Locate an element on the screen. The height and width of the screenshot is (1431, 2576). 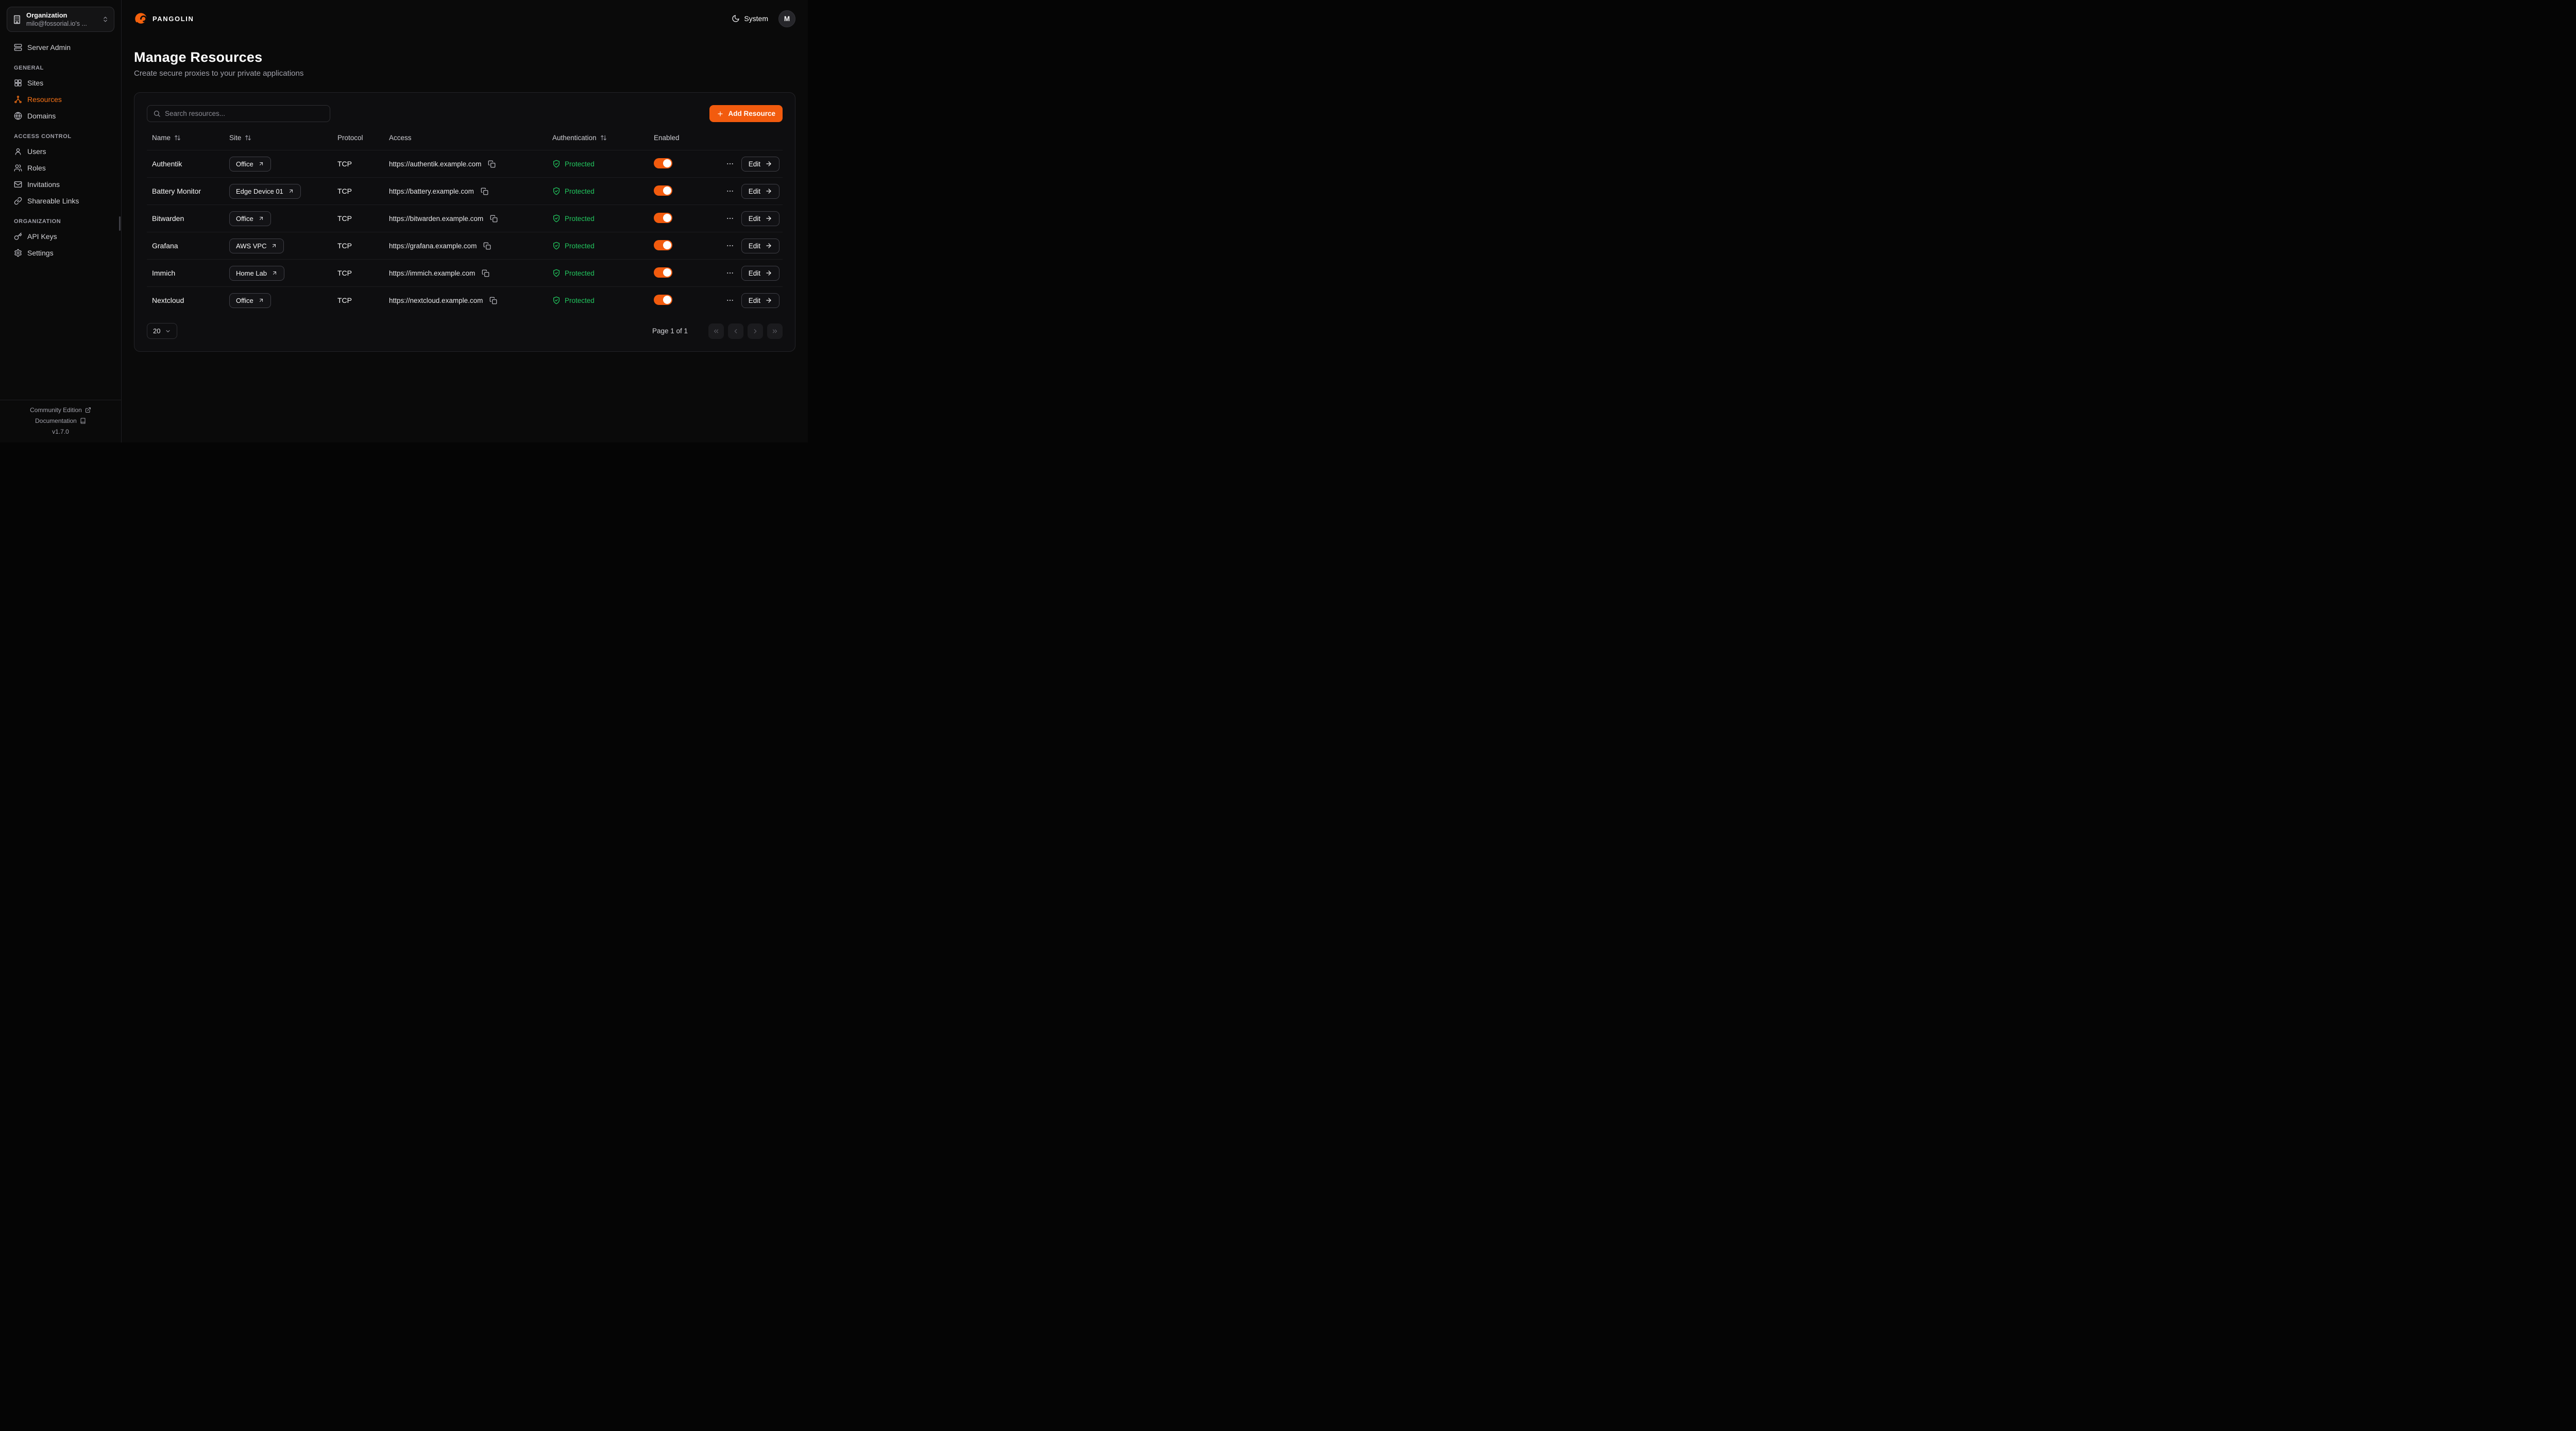
column-header-site: Site is located at coordinates (278, 138).